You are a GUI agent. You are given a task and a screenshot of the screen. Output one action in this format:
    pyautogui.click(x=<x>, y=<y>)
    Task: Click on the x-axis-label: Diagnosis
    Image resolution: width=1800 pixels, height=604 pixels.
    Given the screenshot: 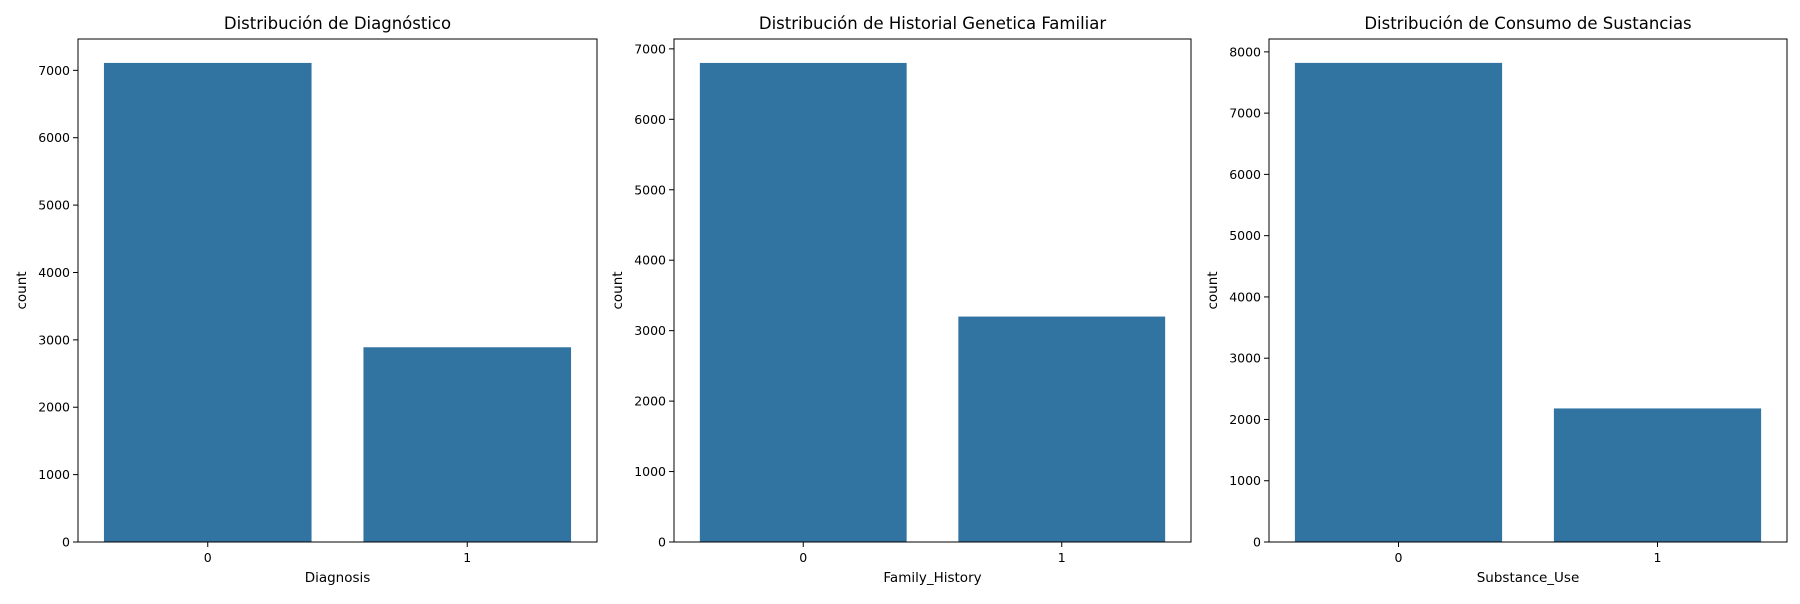 What is the action you would take?
    pyautogui.click(x=338, y=578)
    